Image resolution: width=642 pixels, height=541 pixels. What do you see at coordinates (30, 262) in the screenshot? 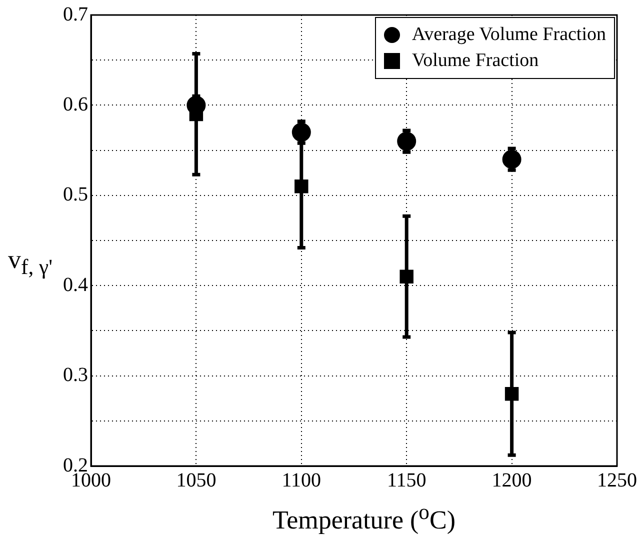
I see `y-axis-title: v$_{f, γ'}$` at bounding box center [30, 262].